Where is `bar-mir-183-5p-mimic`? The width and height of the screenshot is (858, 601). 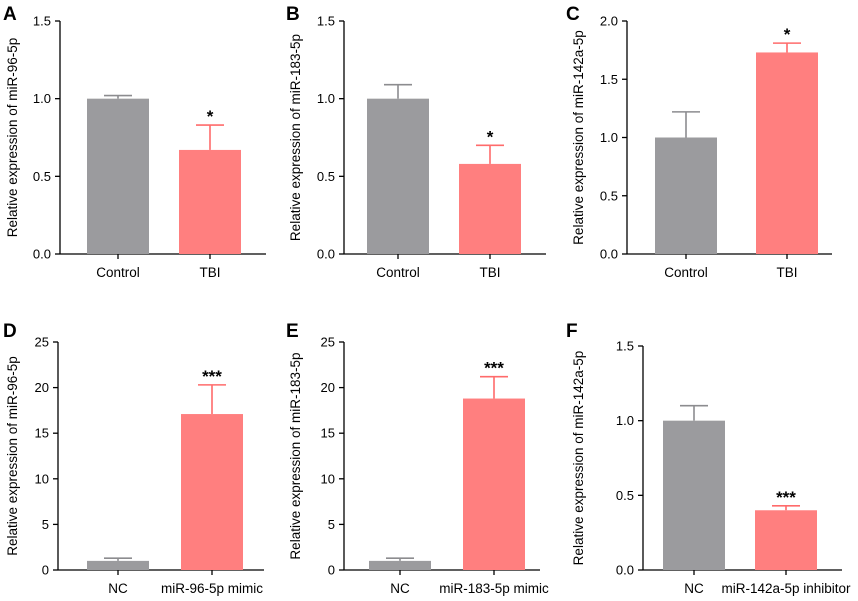 bar-mir-183-5p-mimic is located at coordinates (494, 484).